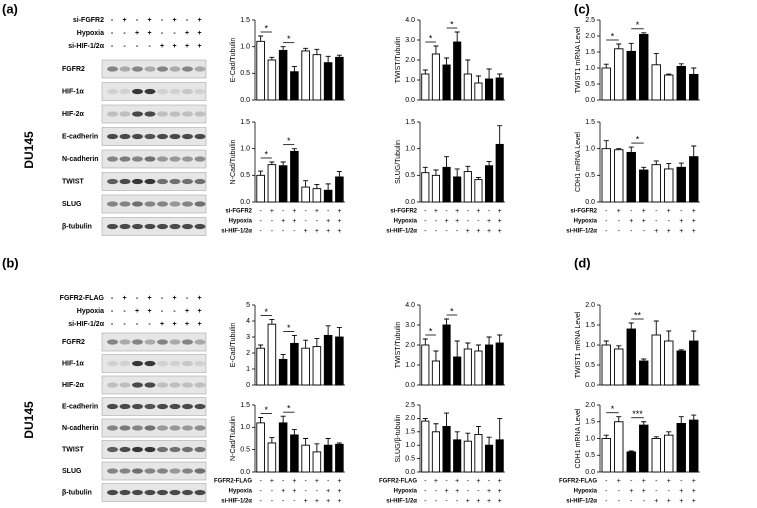 This screenshot has width=757, height=508. Describe the element at coordinates (582, 262) in the screenshot. I see `panel-label: (d)` at that location.